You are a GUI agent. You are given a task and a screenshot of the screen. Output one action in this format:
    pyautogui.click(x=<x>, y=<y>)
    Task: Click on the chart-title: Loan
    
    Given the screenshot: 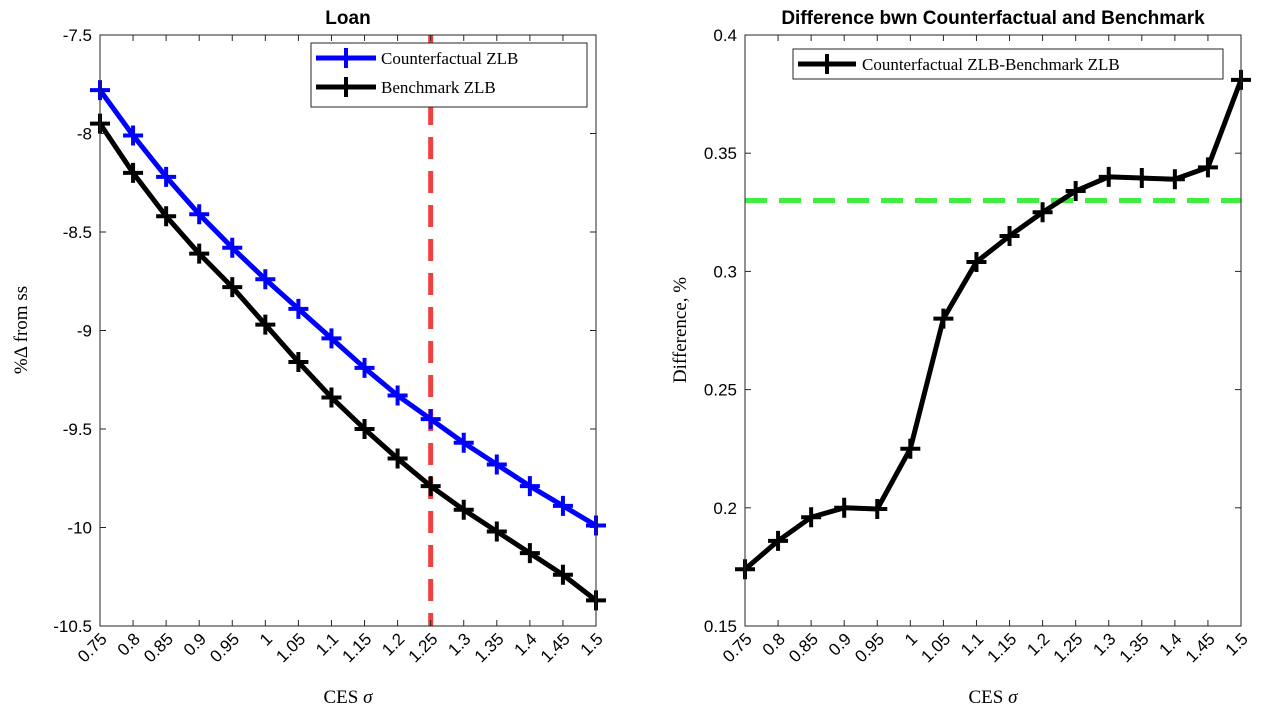 What is the action you would take?
    pyautogui.click(x=347, y=18)
    